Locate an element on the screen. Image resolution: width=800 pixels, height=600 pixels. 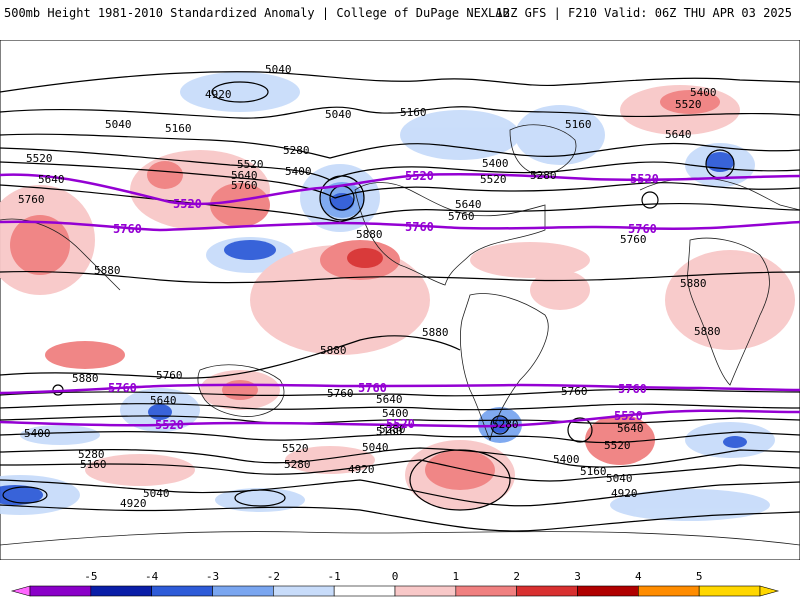
contour-4920-south is located at coordinates (400, 518).